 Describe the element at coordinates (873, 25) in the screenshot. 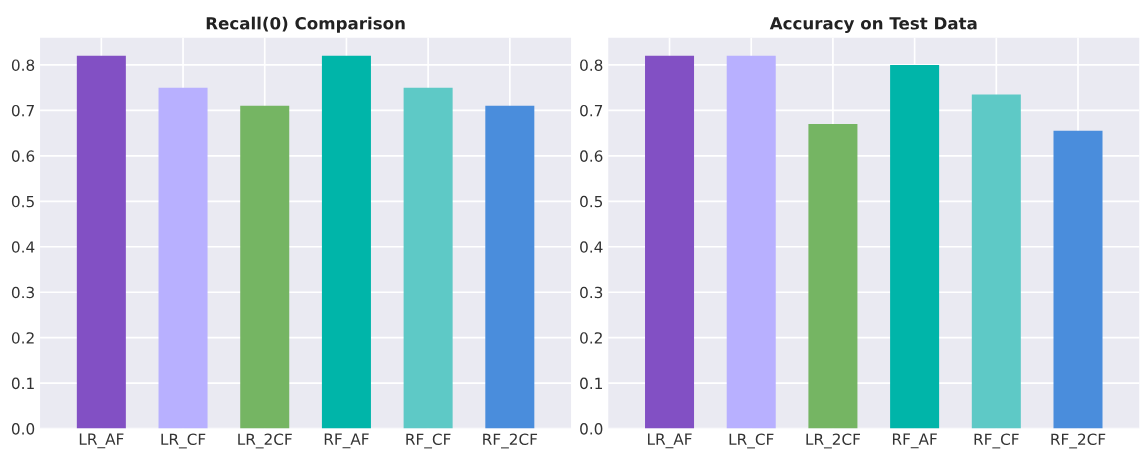

I see `chart-title: Accuracy on Test Data` at that location.